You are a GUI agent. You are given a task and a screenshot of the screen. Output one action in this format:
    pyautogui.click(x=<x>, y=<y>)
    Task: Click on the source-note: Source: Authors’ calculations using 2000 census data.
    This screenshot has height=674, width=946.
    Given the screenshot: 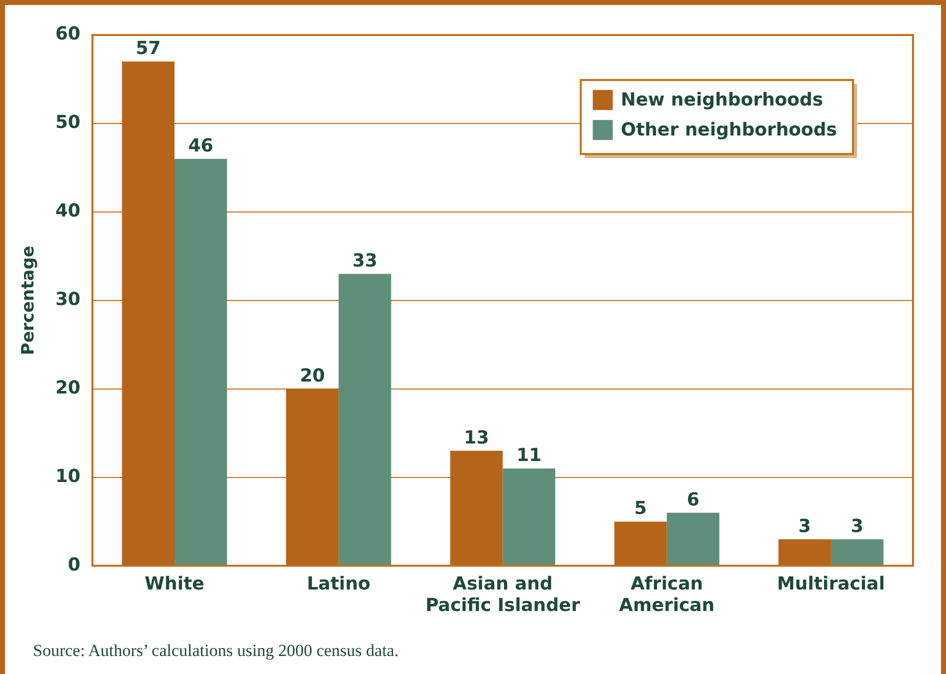 What is the action you would take?
    pyautogui.click(x=216, y=651)
    